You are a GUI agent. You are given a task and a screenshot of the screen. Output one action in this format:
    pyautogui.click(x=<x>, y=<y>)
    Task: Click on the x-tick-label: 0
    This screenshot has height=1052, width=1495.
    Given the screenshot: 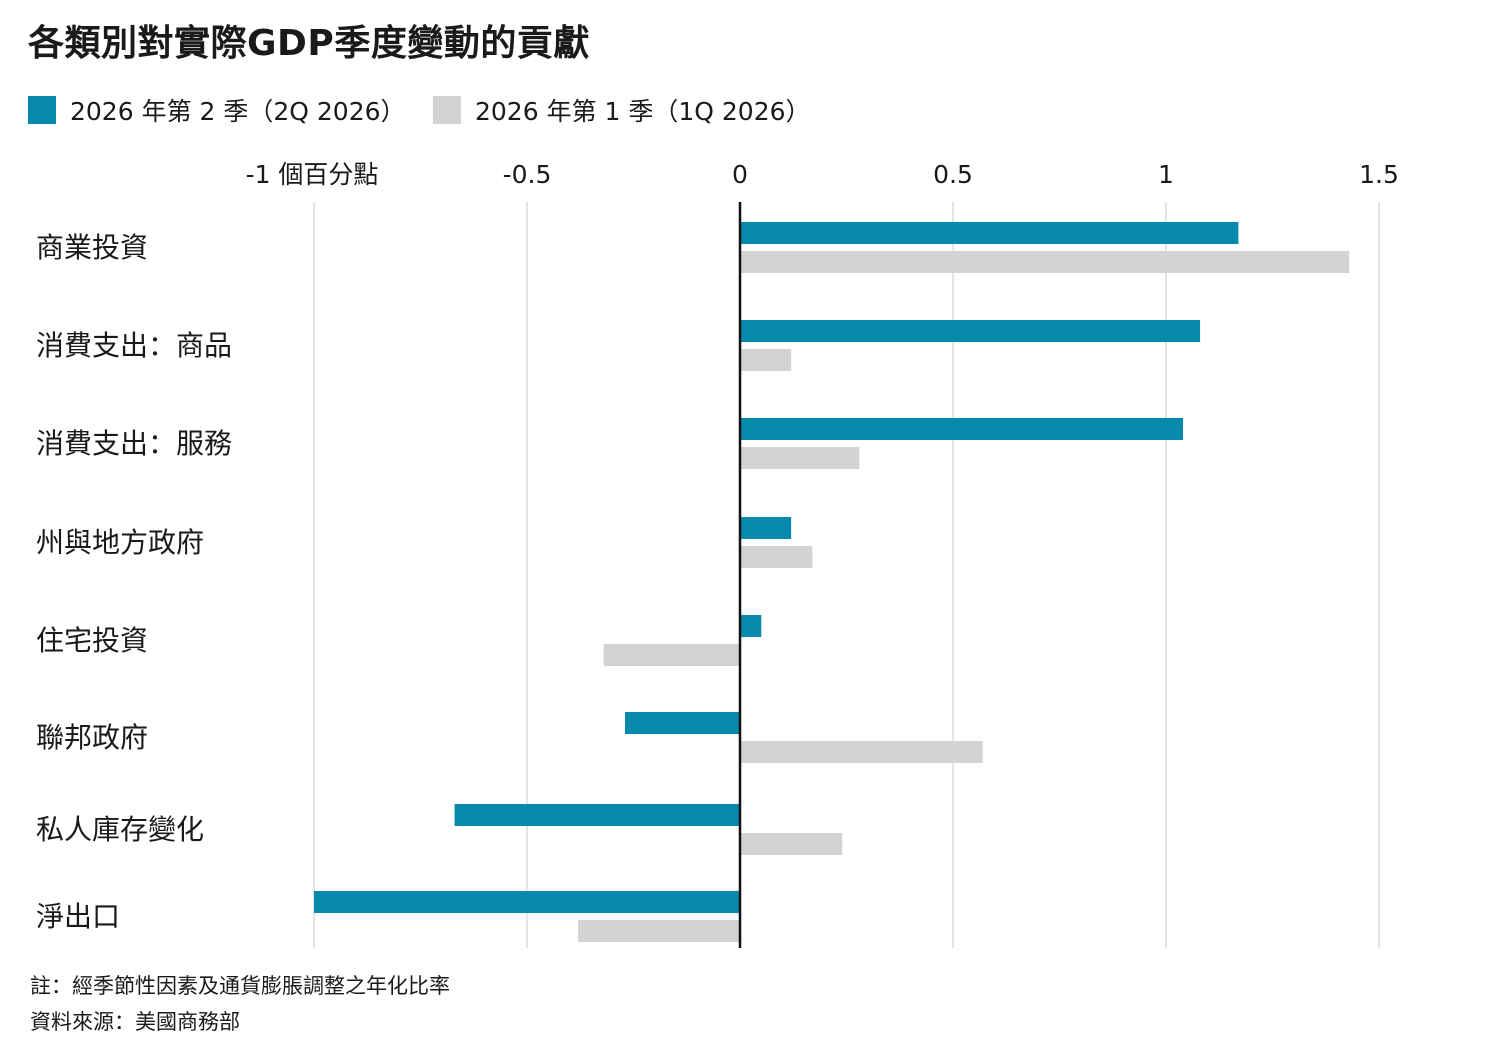 What is the action you would take?
    pyautogui.click(x=740, y=174)
    